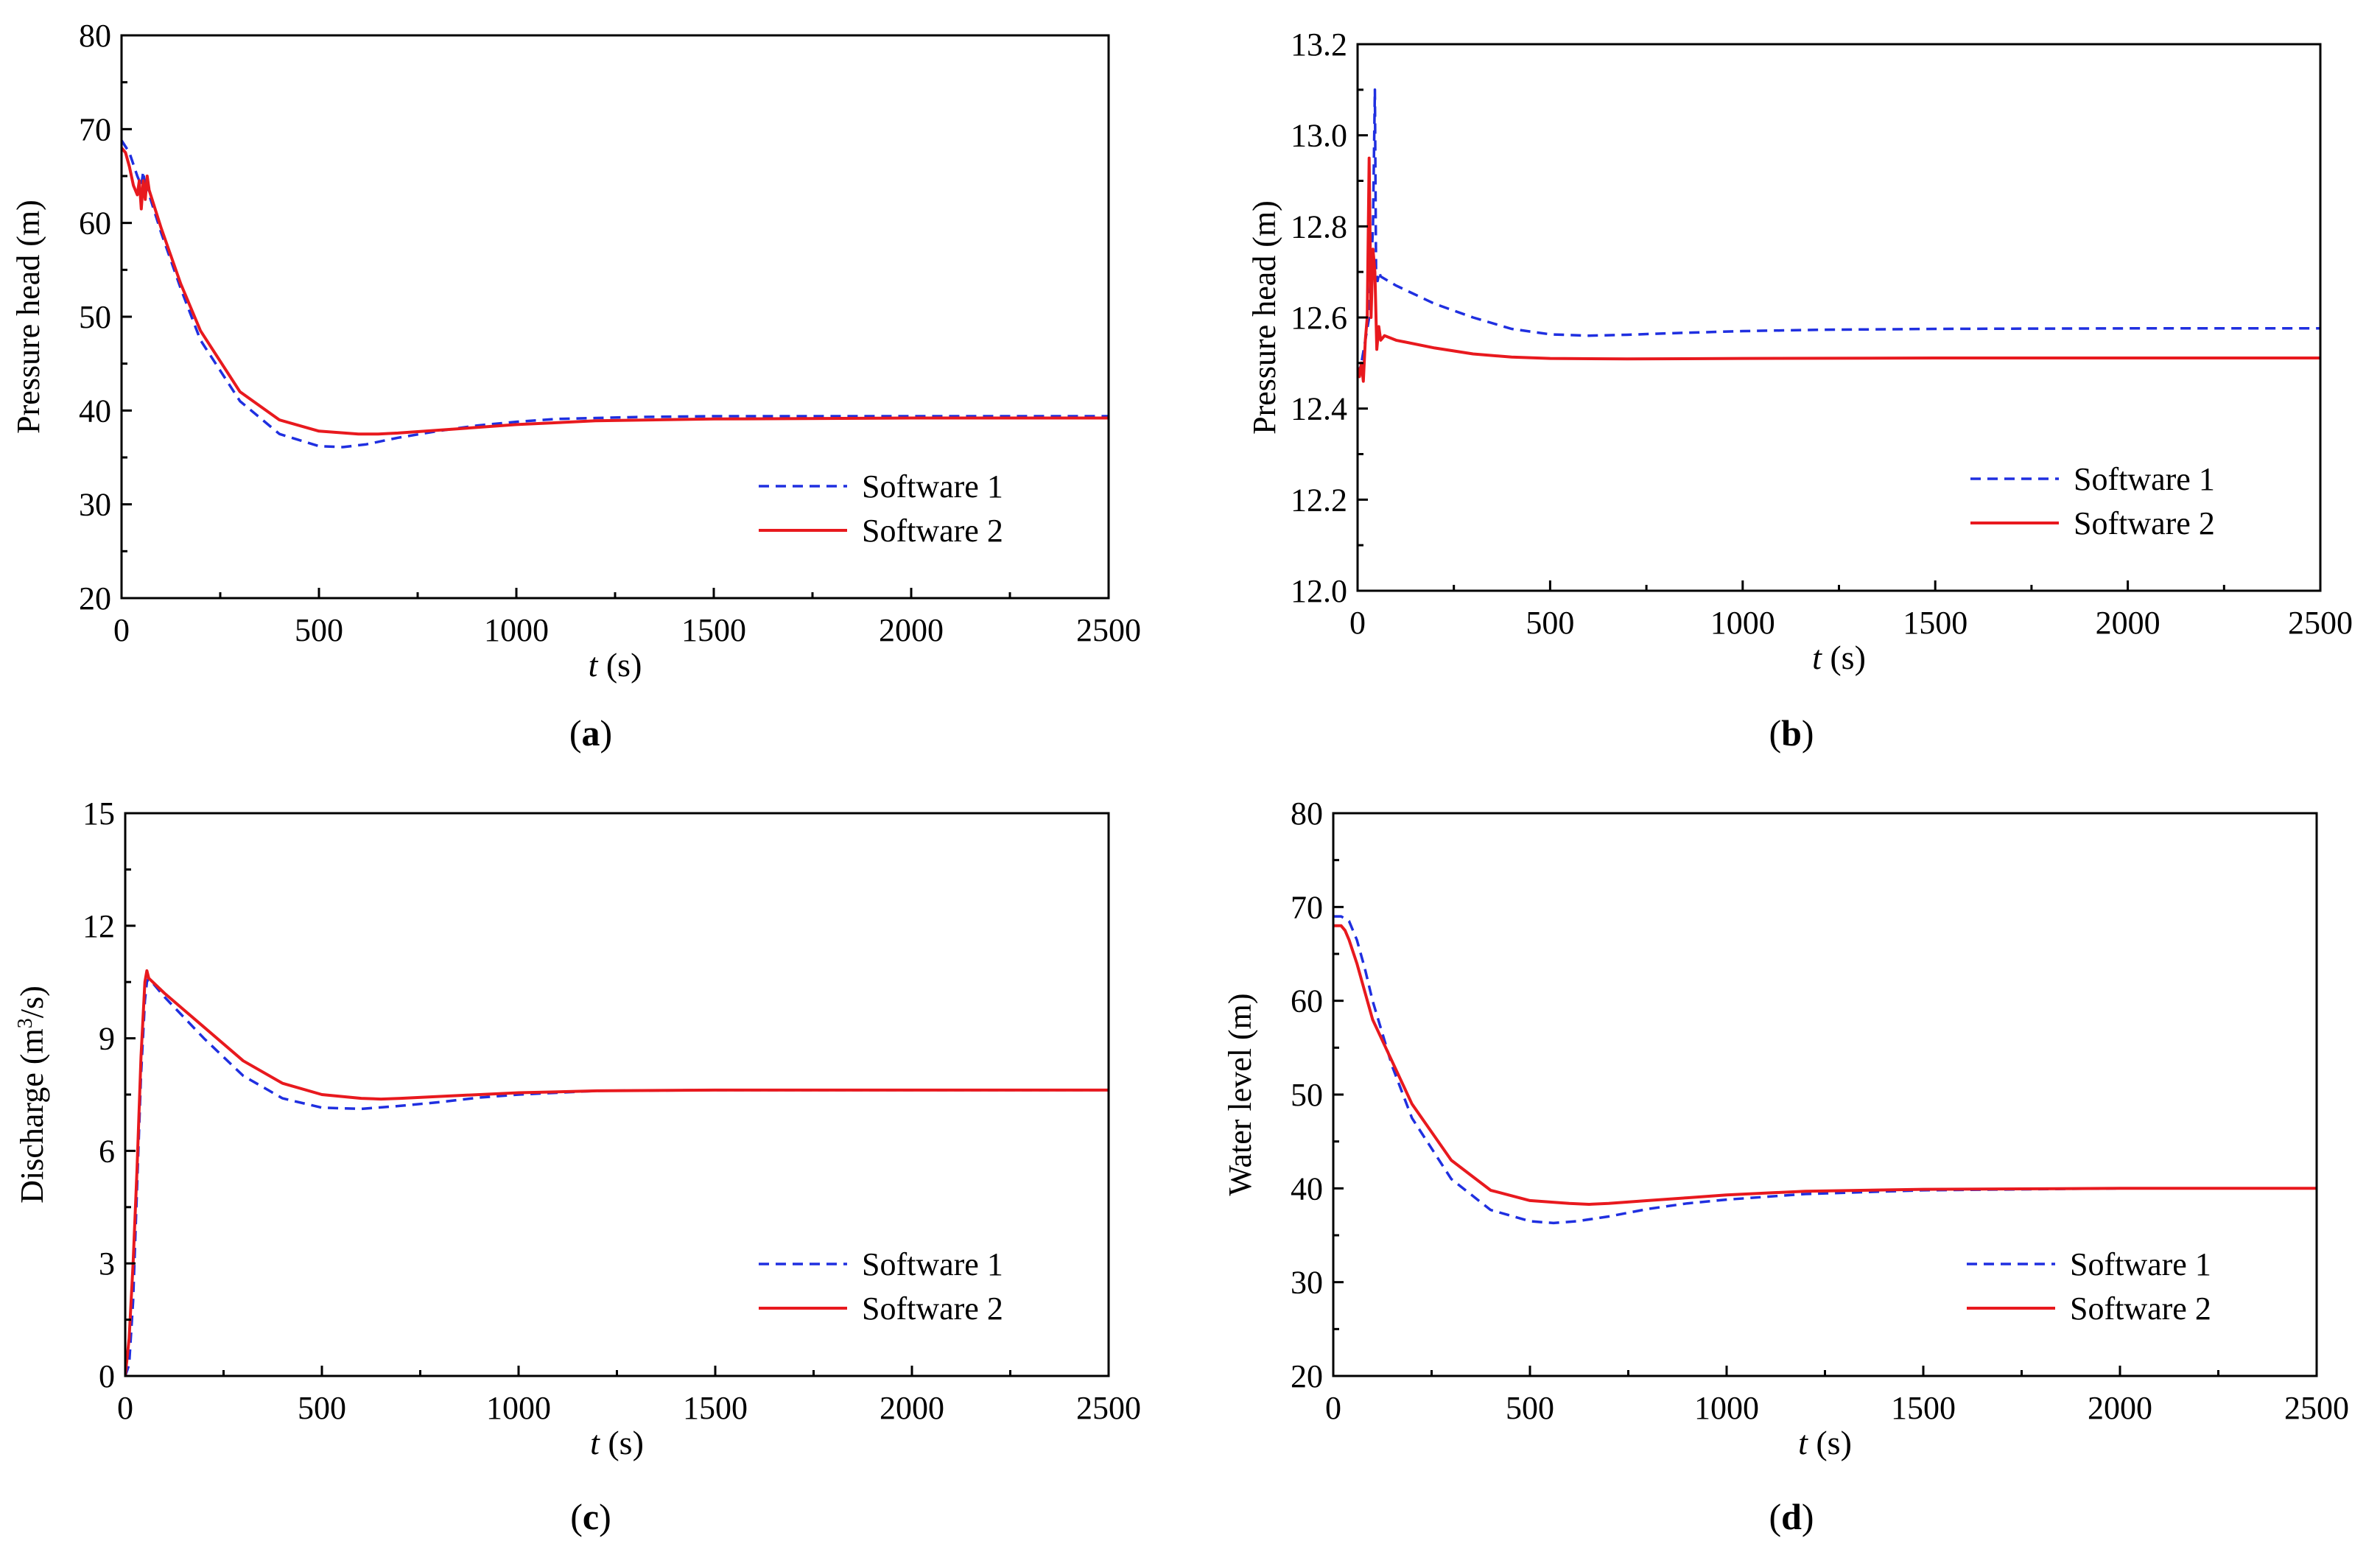  Describe the element at coordinates (1319, 591) in the screenshot. I see `y-tick-label: 12.0` at that location.